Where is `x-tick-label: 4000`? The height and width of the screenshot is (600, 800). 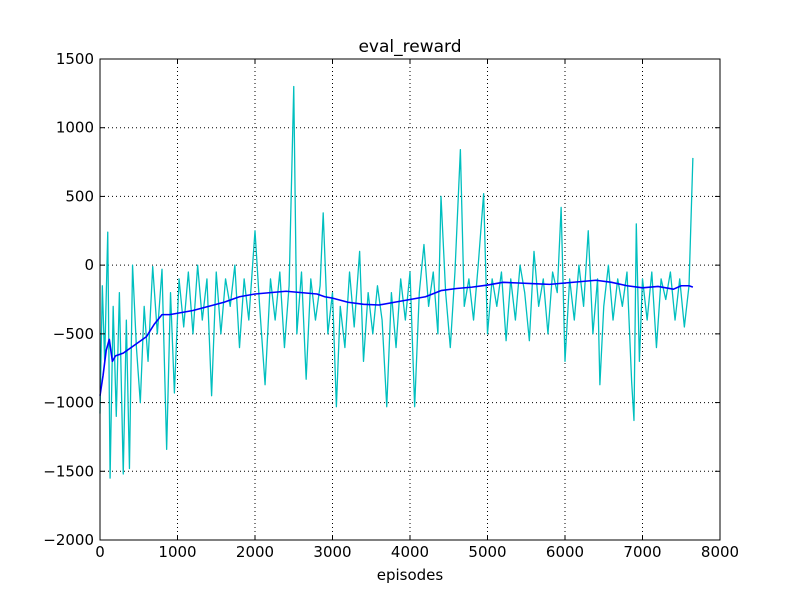 x-tick-label: 4000 is located at coordinates (410, 552).